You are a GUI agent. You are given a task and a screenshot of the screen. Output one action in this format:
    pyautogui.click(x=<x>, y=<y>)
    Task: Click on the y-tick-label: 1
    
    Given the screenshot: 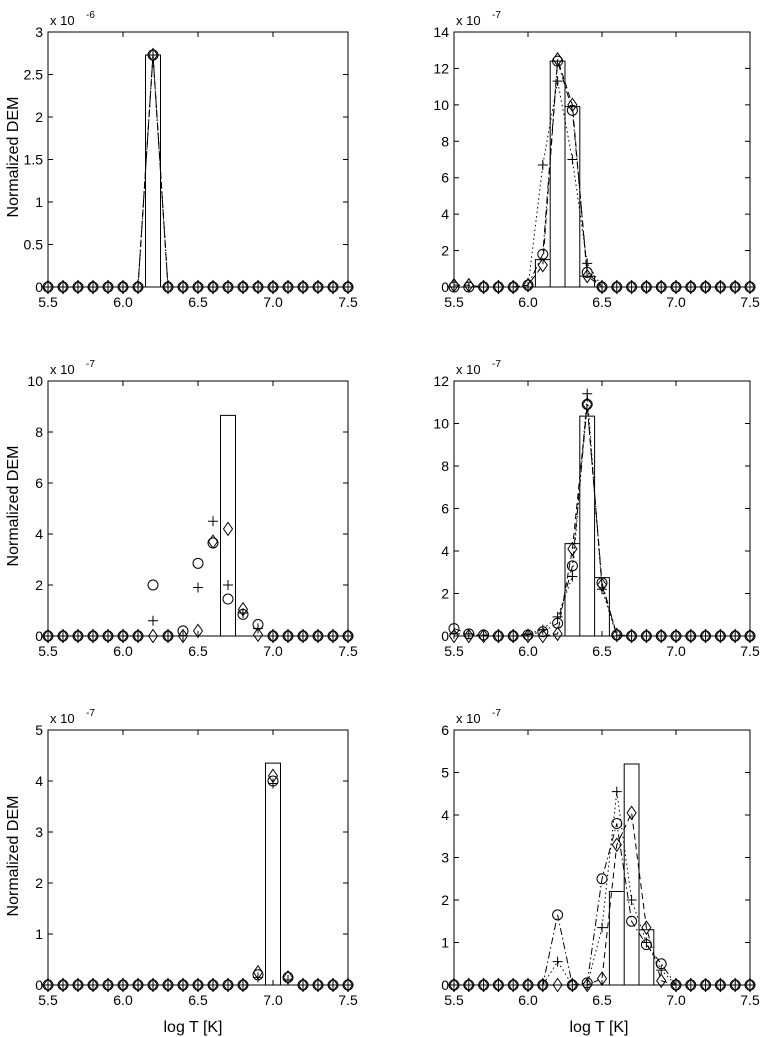 What is the action you would take?
    pyautogui.click(x=39, y=934)
    